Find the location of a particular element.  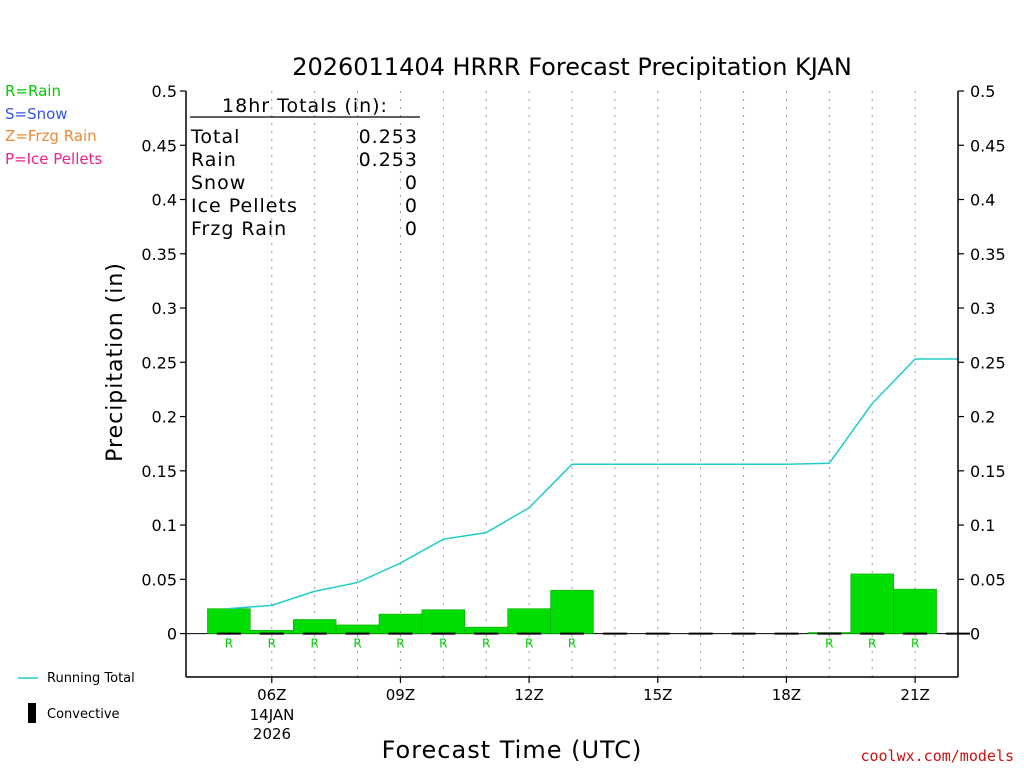

y-tick-label-right: 0.25 is located at coordinates (988, 362).